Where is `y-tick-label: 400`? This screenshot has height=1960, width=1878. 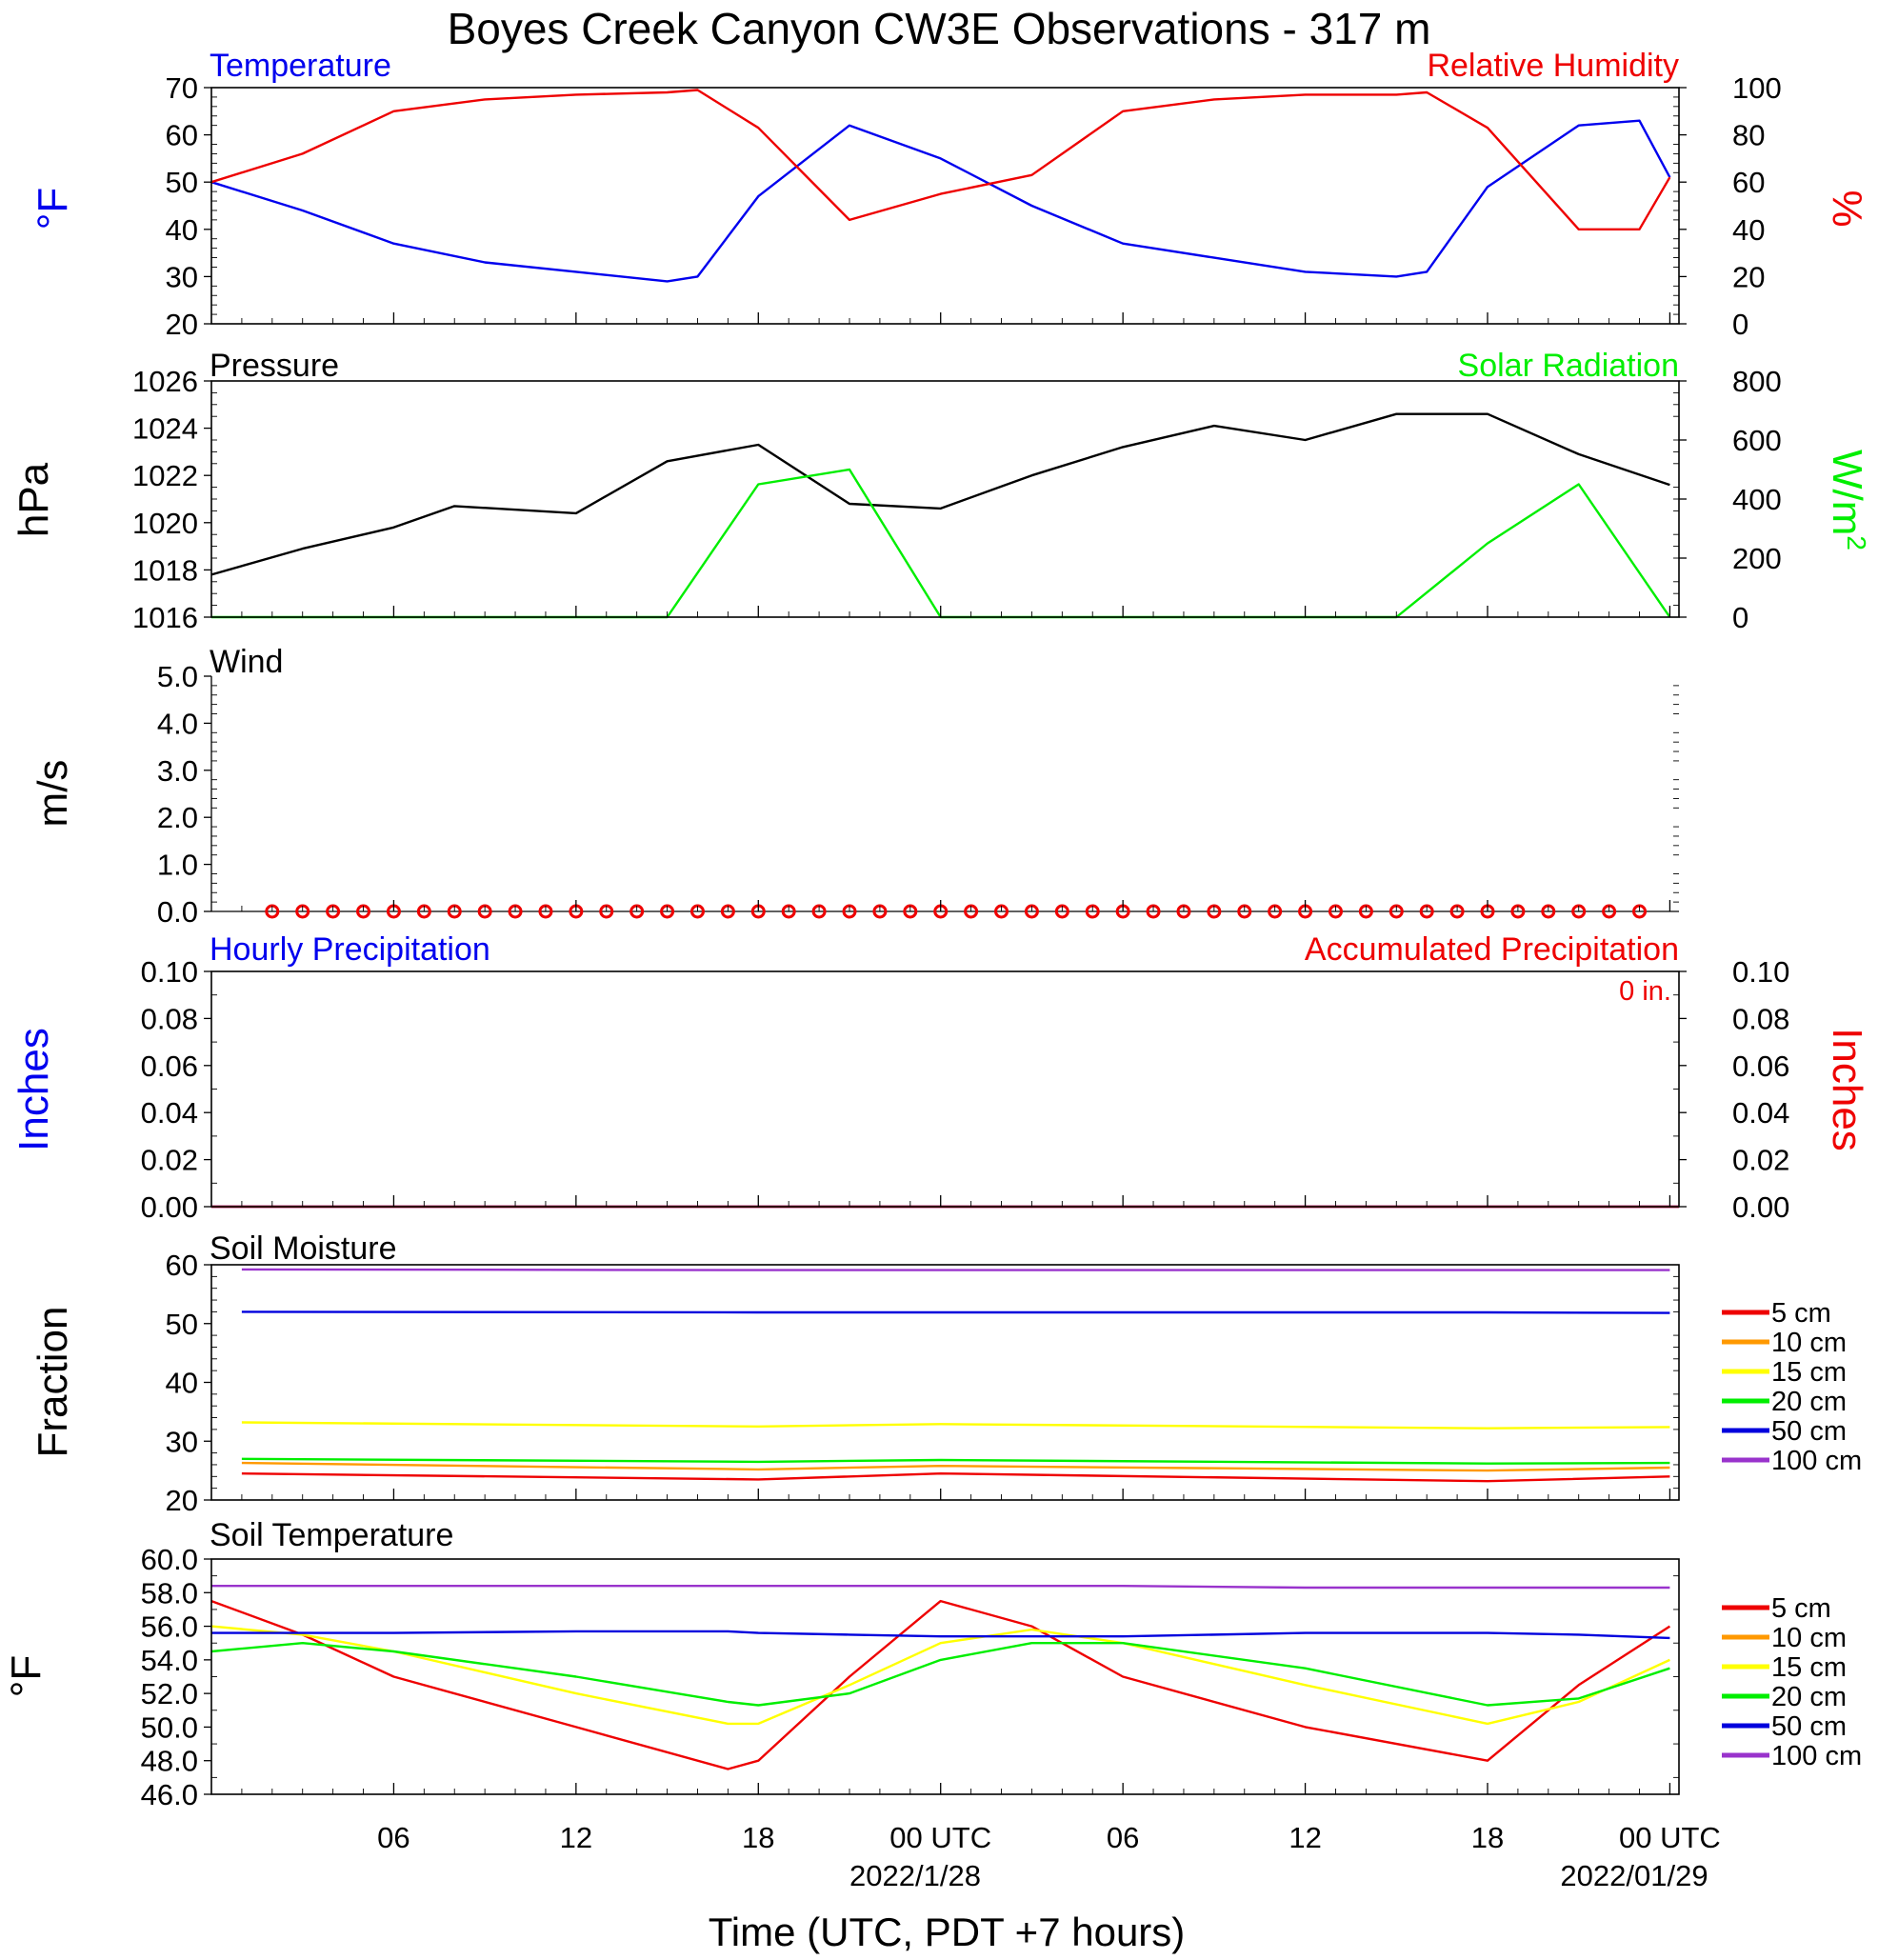 y-tick-label: 400 is located at coordinates (1757, 499).